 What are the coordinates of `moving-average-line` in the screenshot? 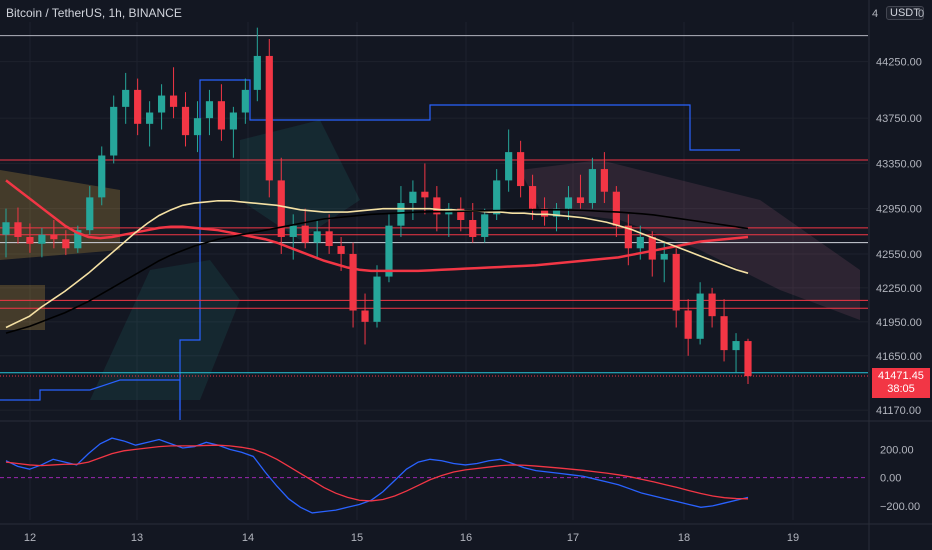 It's located at (377, 226).